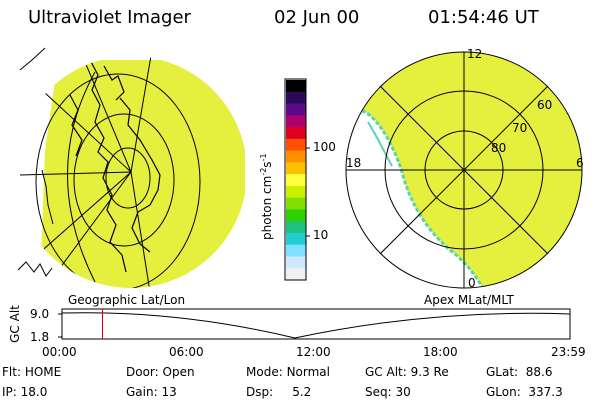  What do you see at coordinates (472, 283) in the screenshot?
I see `mlt-label-0: 0` at bounding box center [472, 283].